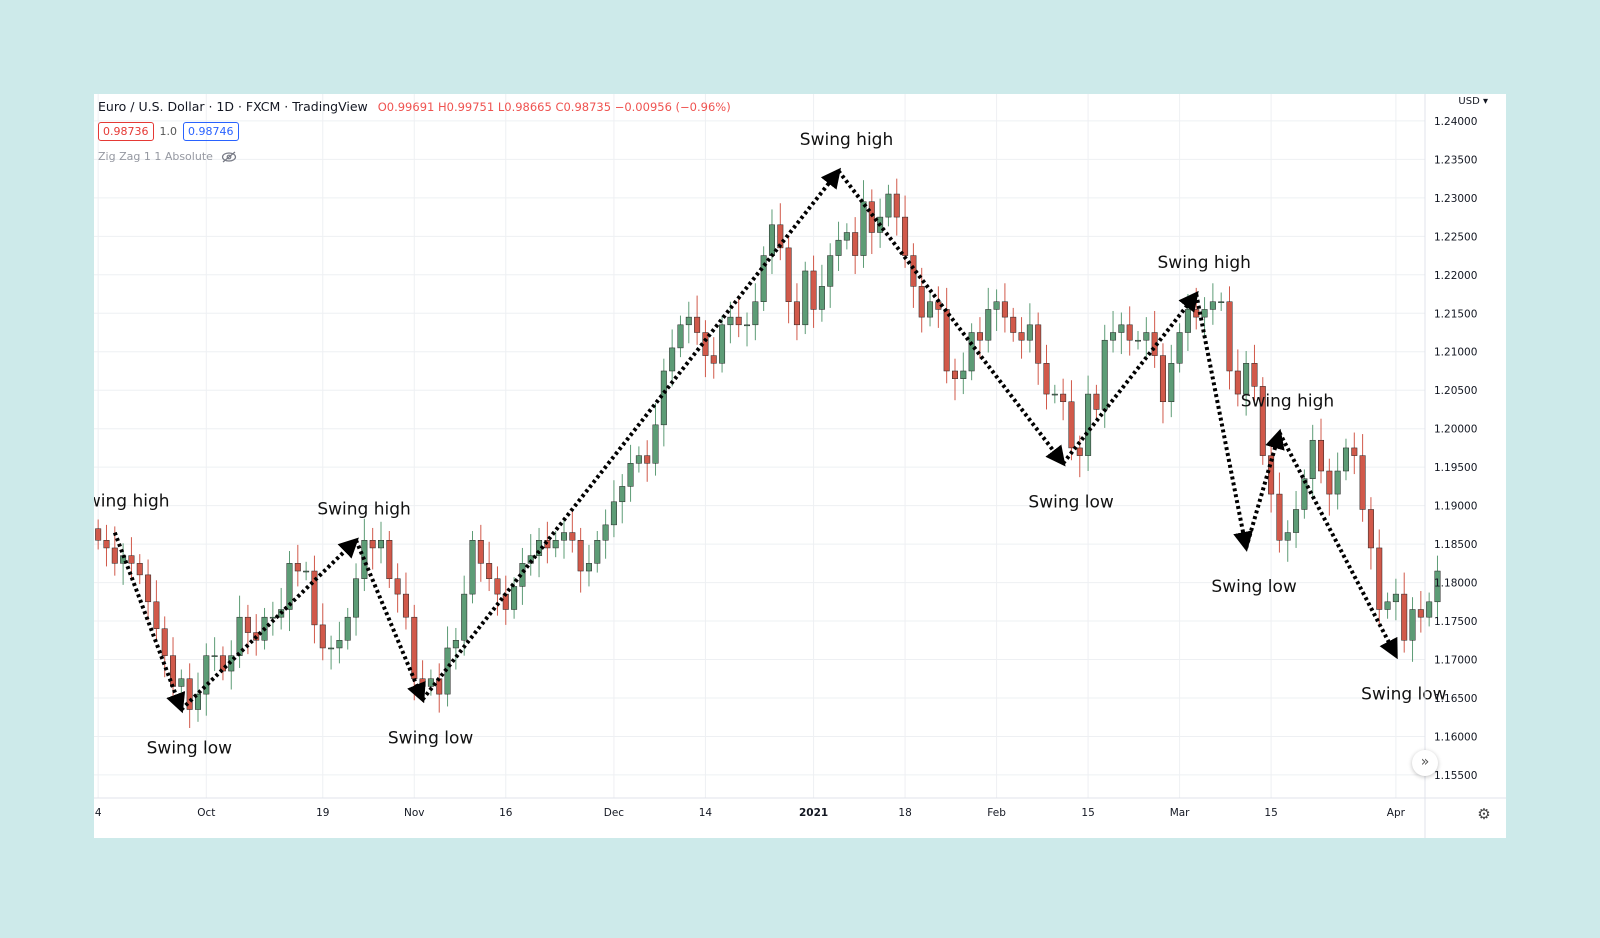  What do you see at coordinates (1455, 160) in the screenshot?
I see `price-tick-label: 1.23500` at bounding box center [1455, 160].